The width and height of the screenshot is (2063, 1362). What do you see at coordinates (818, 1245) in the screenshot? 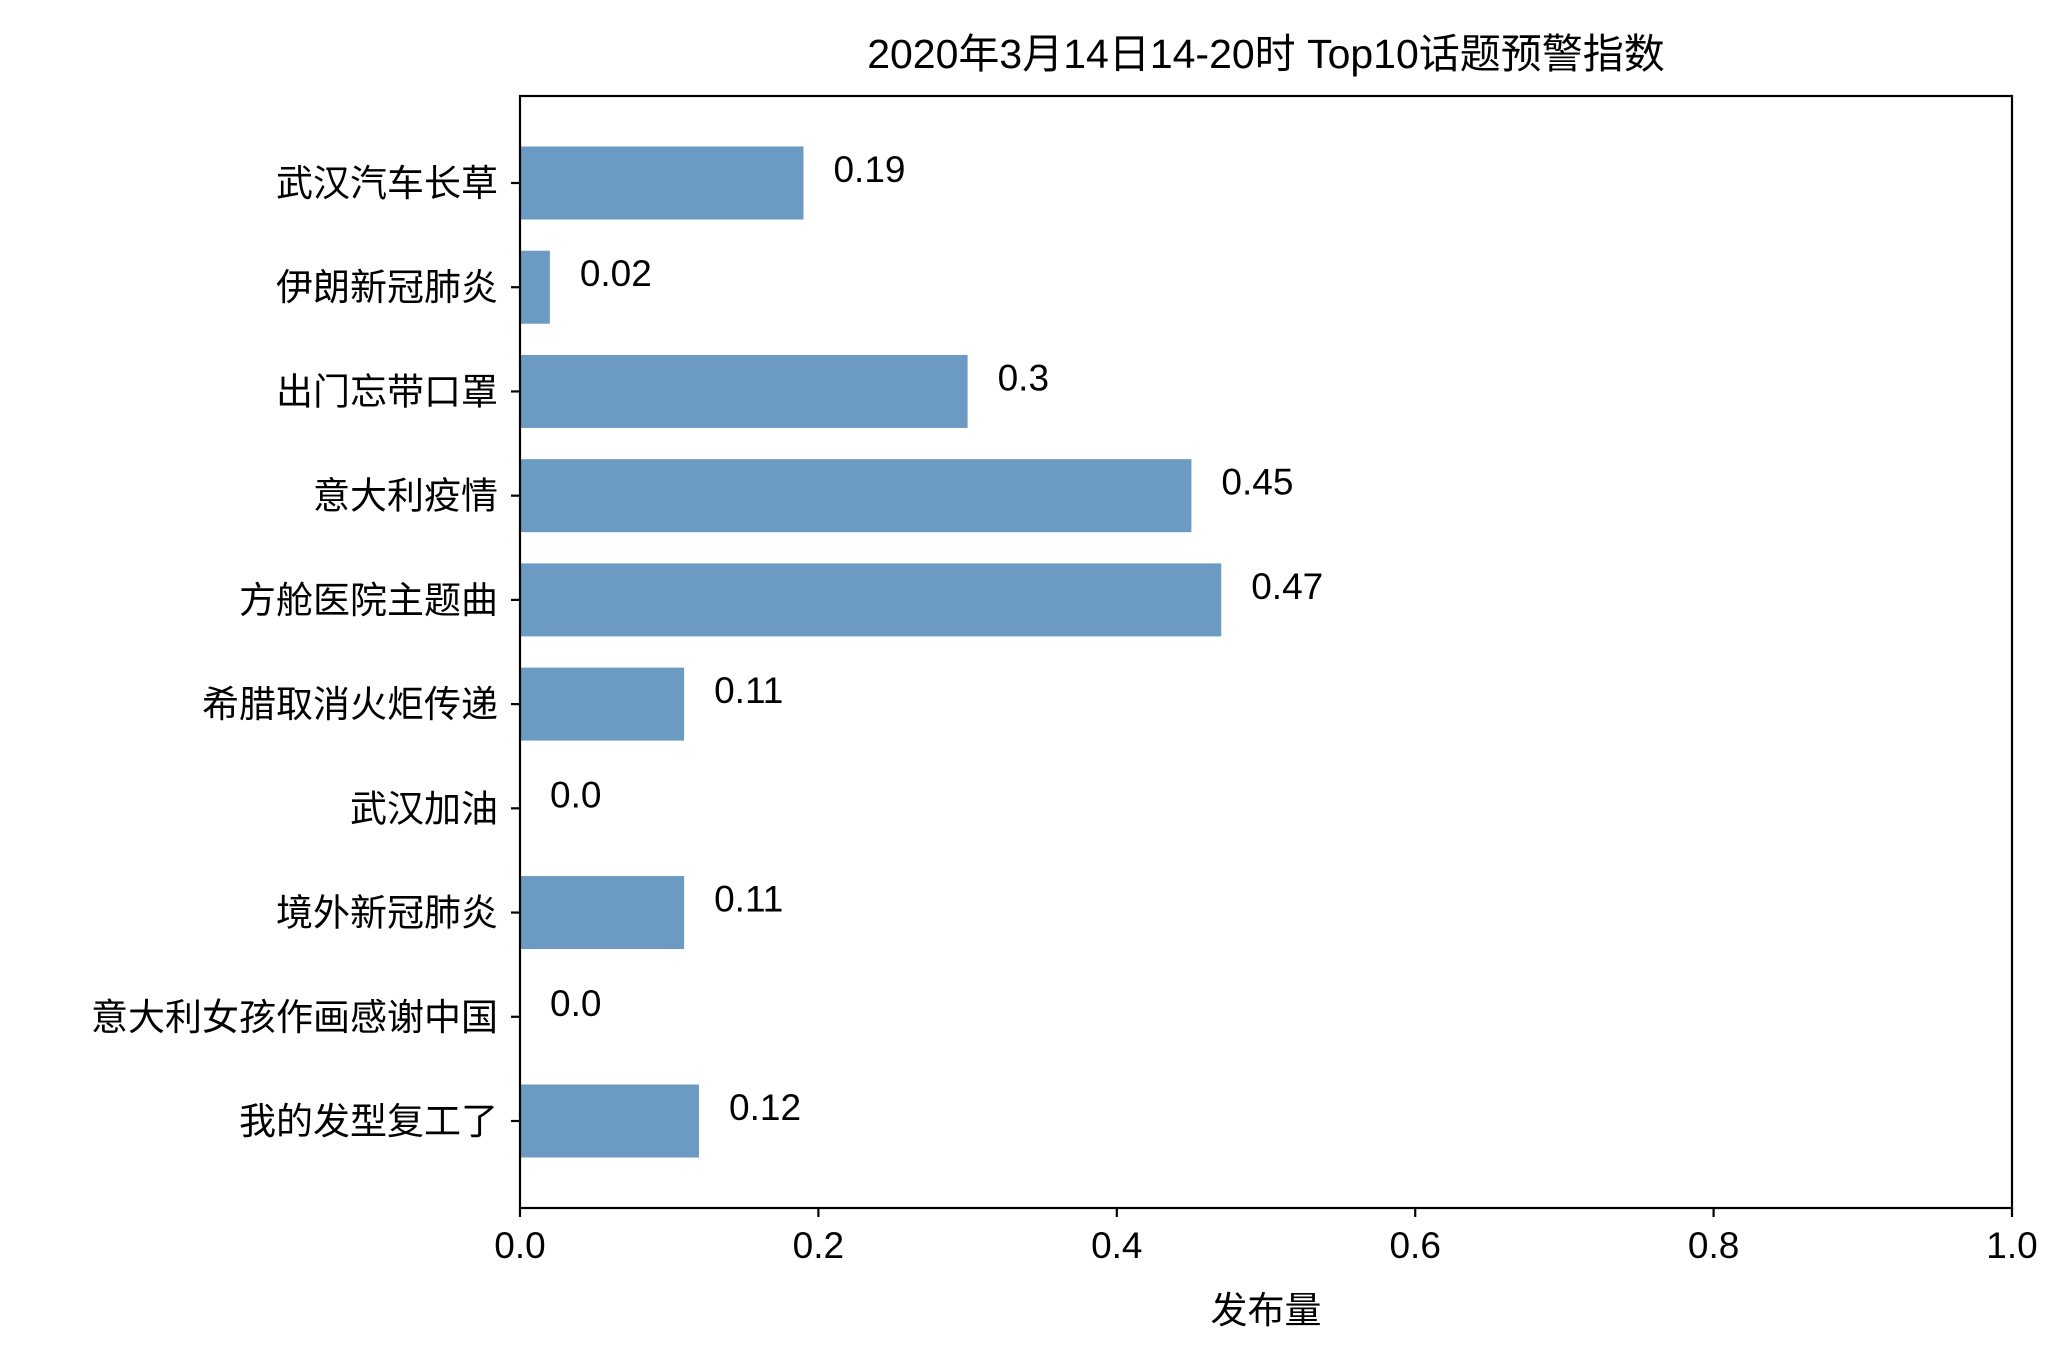
I see `x-tick-label-1: 0.2` at bounding box center [818, 1245].